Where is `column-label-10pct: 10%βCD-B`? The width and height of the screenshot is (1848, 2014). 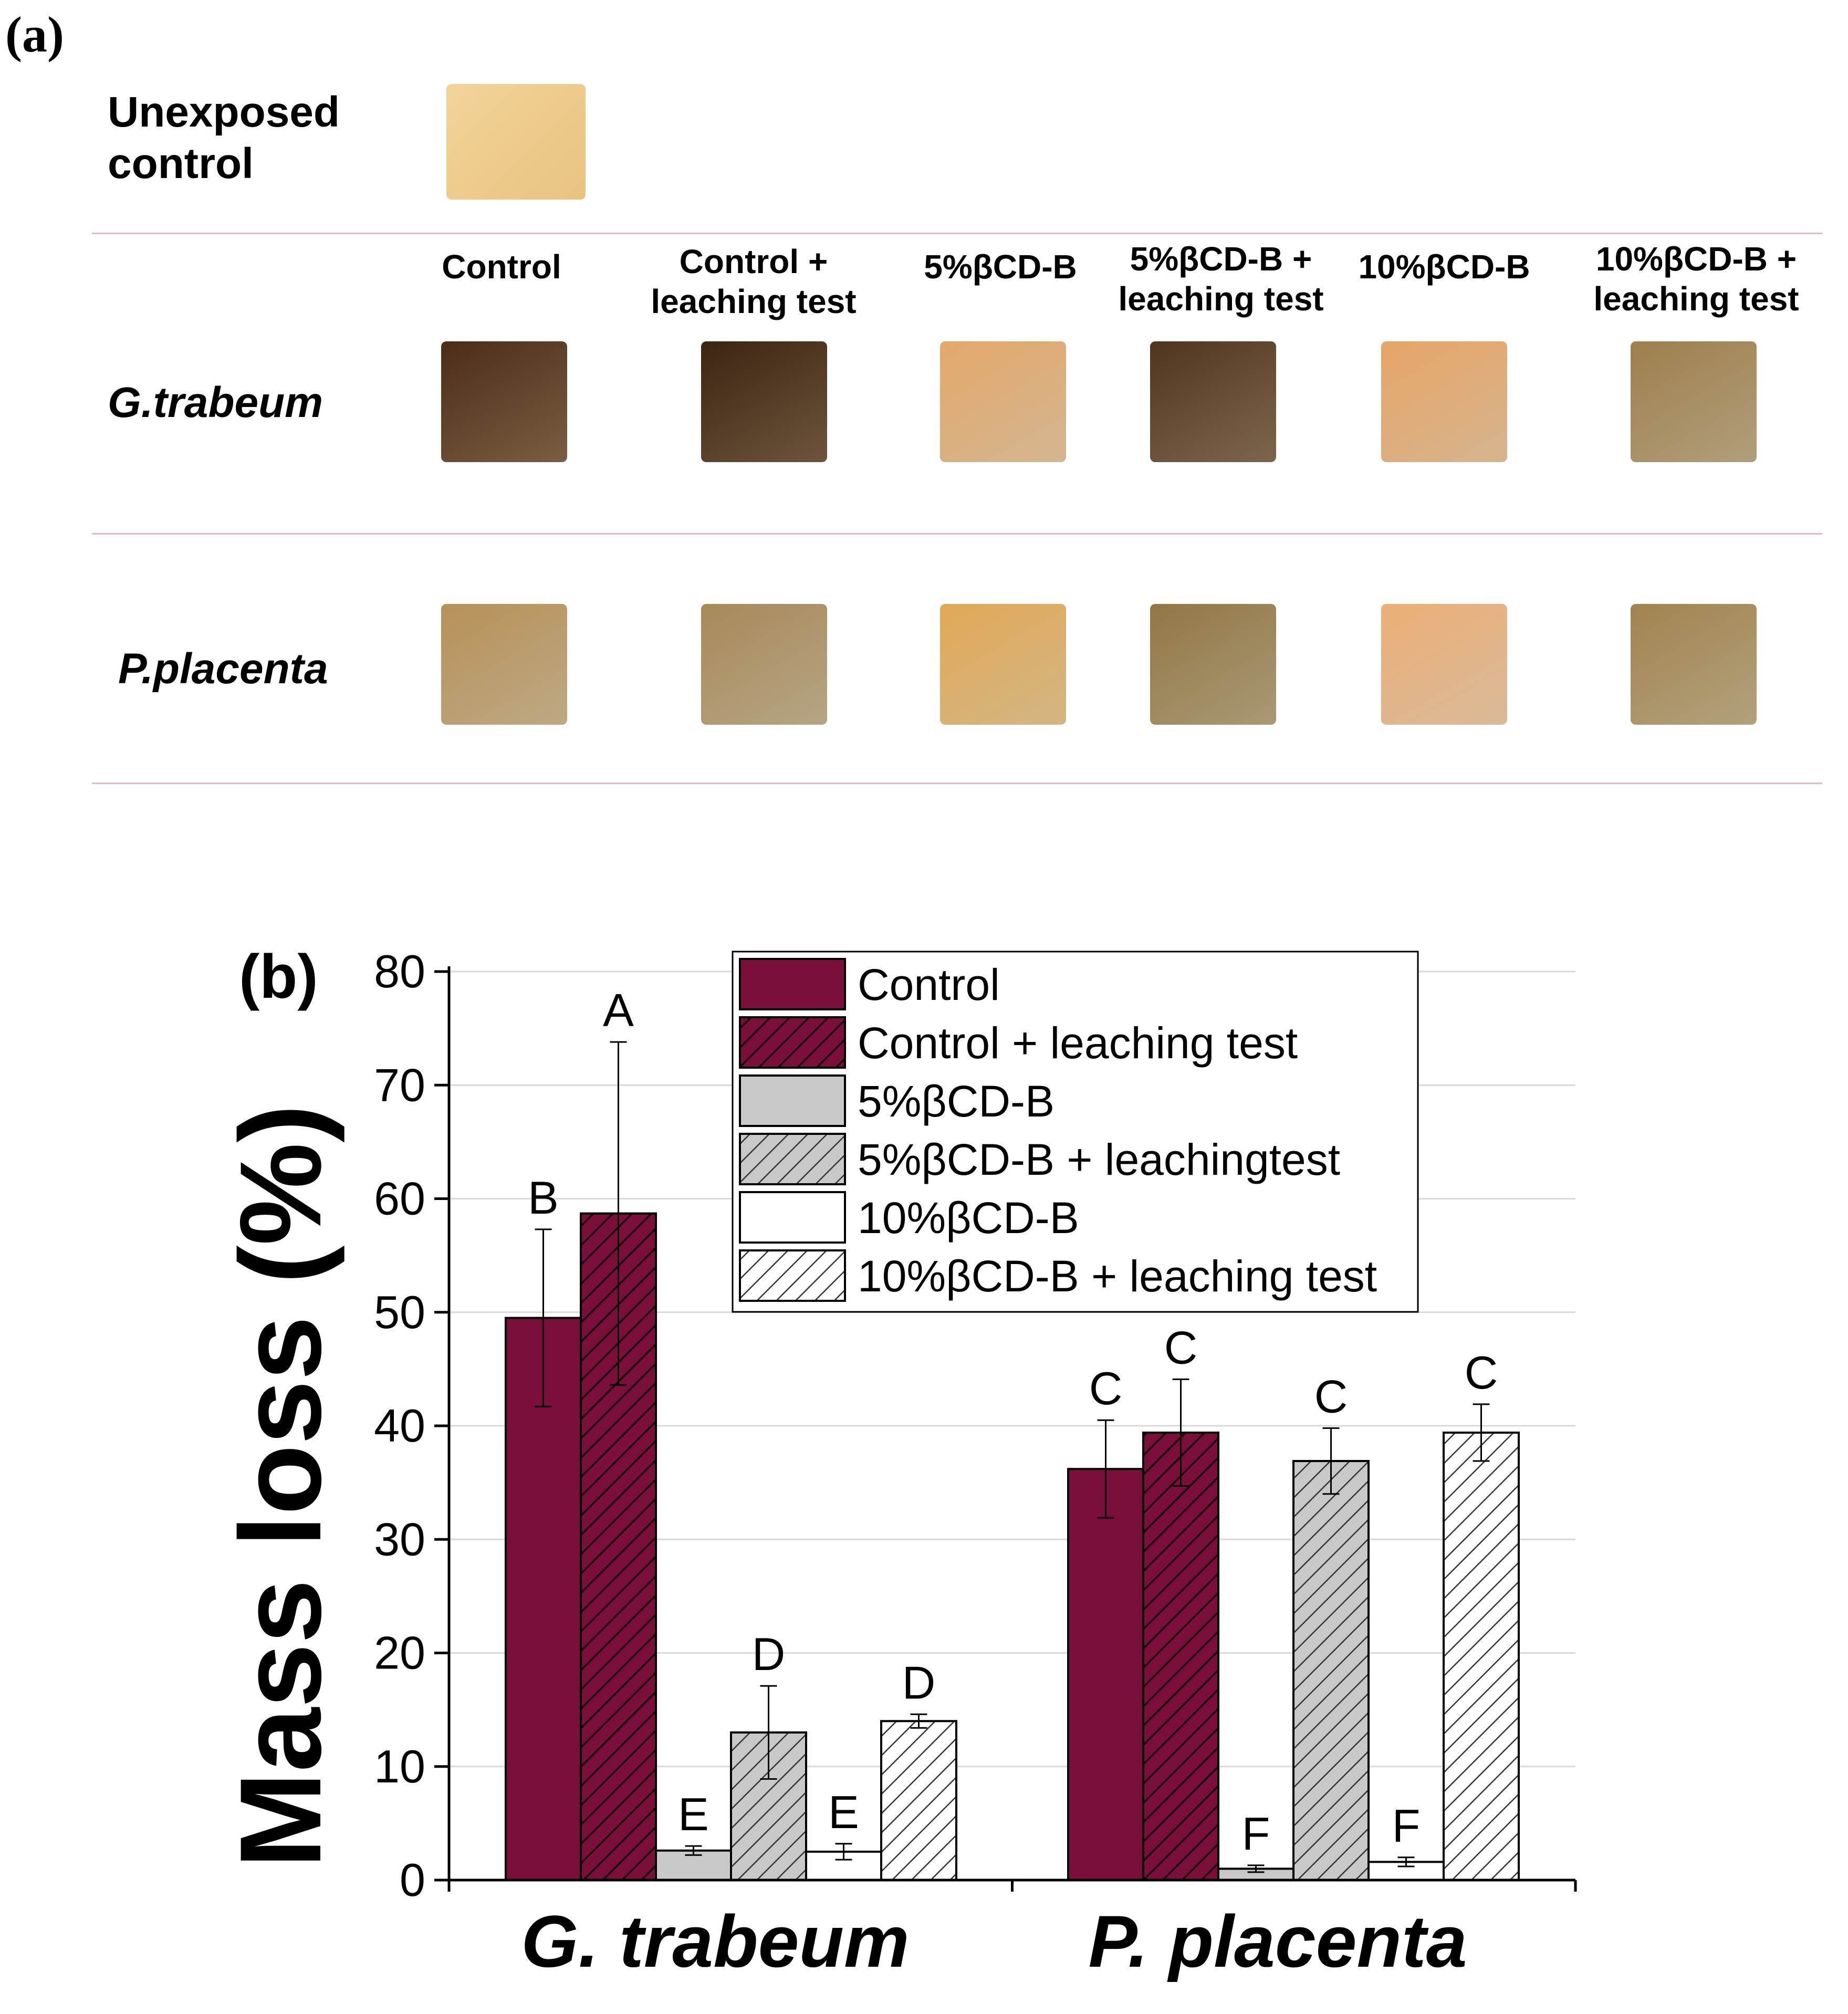 column-label-10pct: 10%βCD-B is located at coordinates (1444, 267).